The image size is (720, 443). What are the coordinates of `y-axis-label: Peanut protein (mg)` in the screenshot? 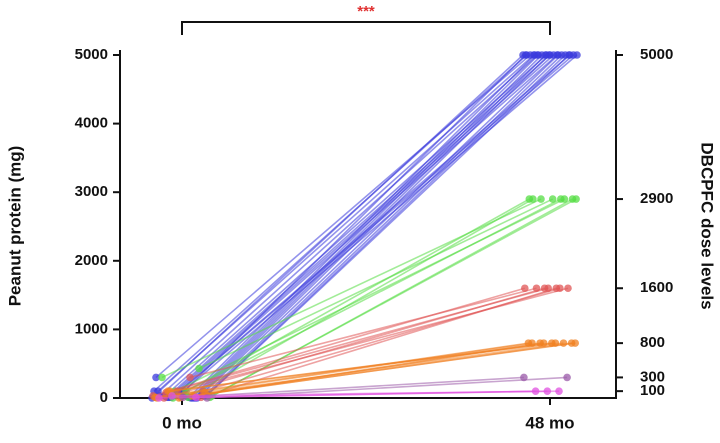 It's located at (14, 226).